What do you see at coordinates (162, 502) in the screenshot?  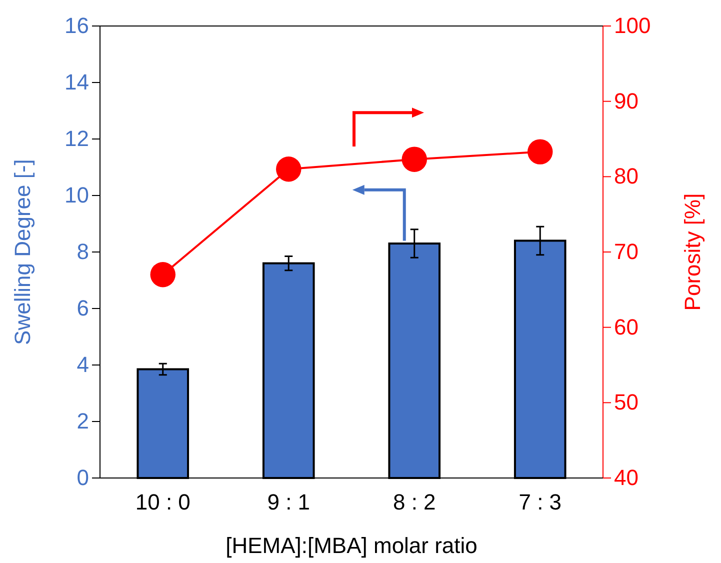 I see `x-tick-label: 10 : 0` at bounding box center [162, 502].